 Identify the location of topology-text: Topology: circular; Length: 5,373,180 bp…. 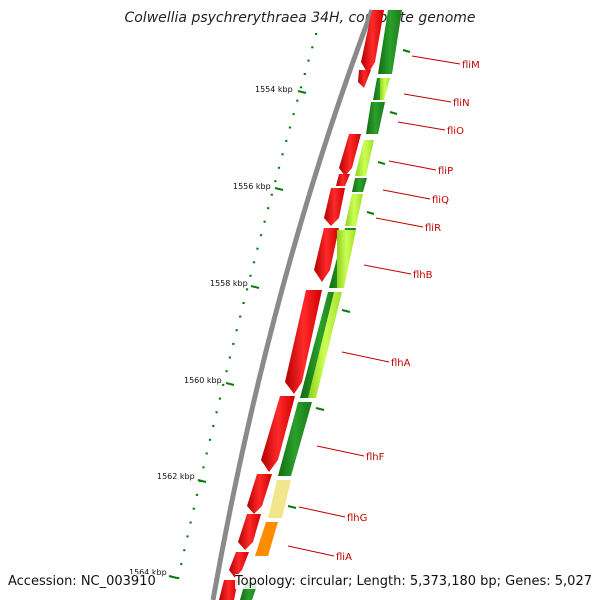
(413, 581).